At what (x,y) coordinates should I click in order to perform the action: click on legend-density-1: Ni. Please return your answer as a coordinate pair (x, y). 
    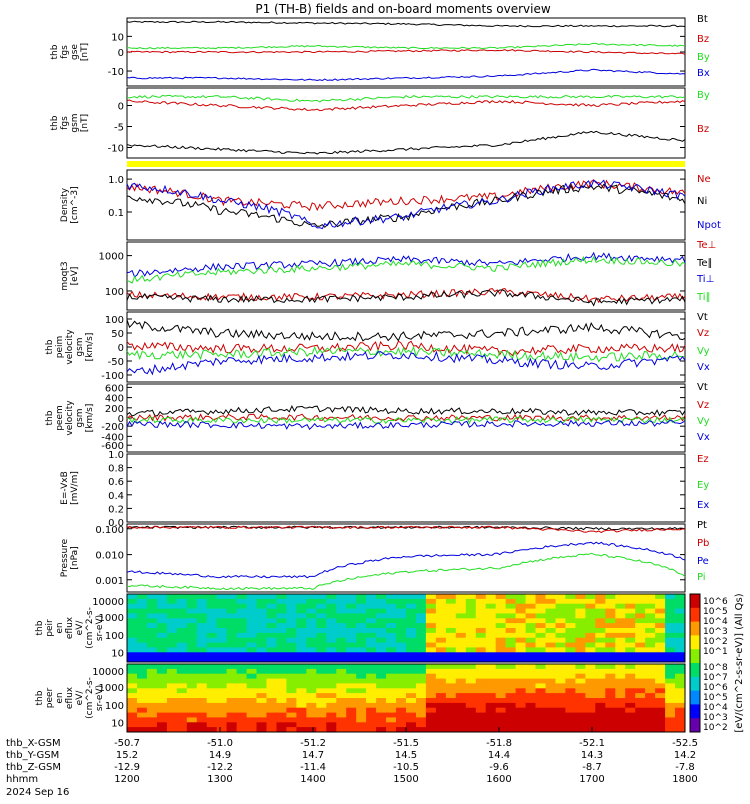
    Looking at the image, I should click on (702, 201).